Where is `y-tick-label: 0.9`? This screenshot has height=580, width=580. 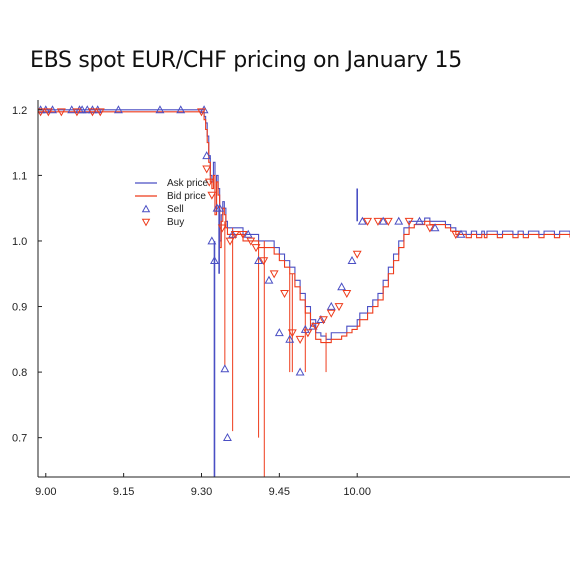 y-tick-label: 0.9 is located at coordinates (19, 308).